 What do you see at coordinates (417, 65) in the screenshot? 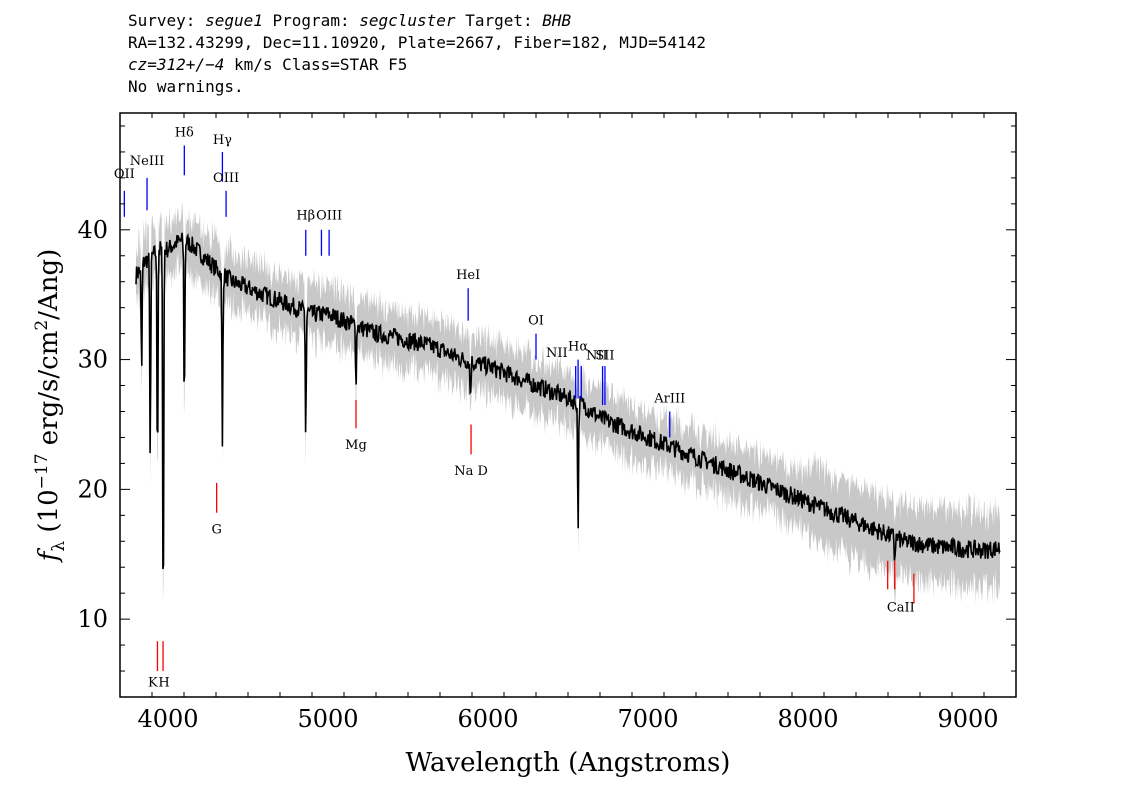
I see `header-line-3: cz=312+/−4 km/s Class=STAR F5` at bounding box center [417, 65].